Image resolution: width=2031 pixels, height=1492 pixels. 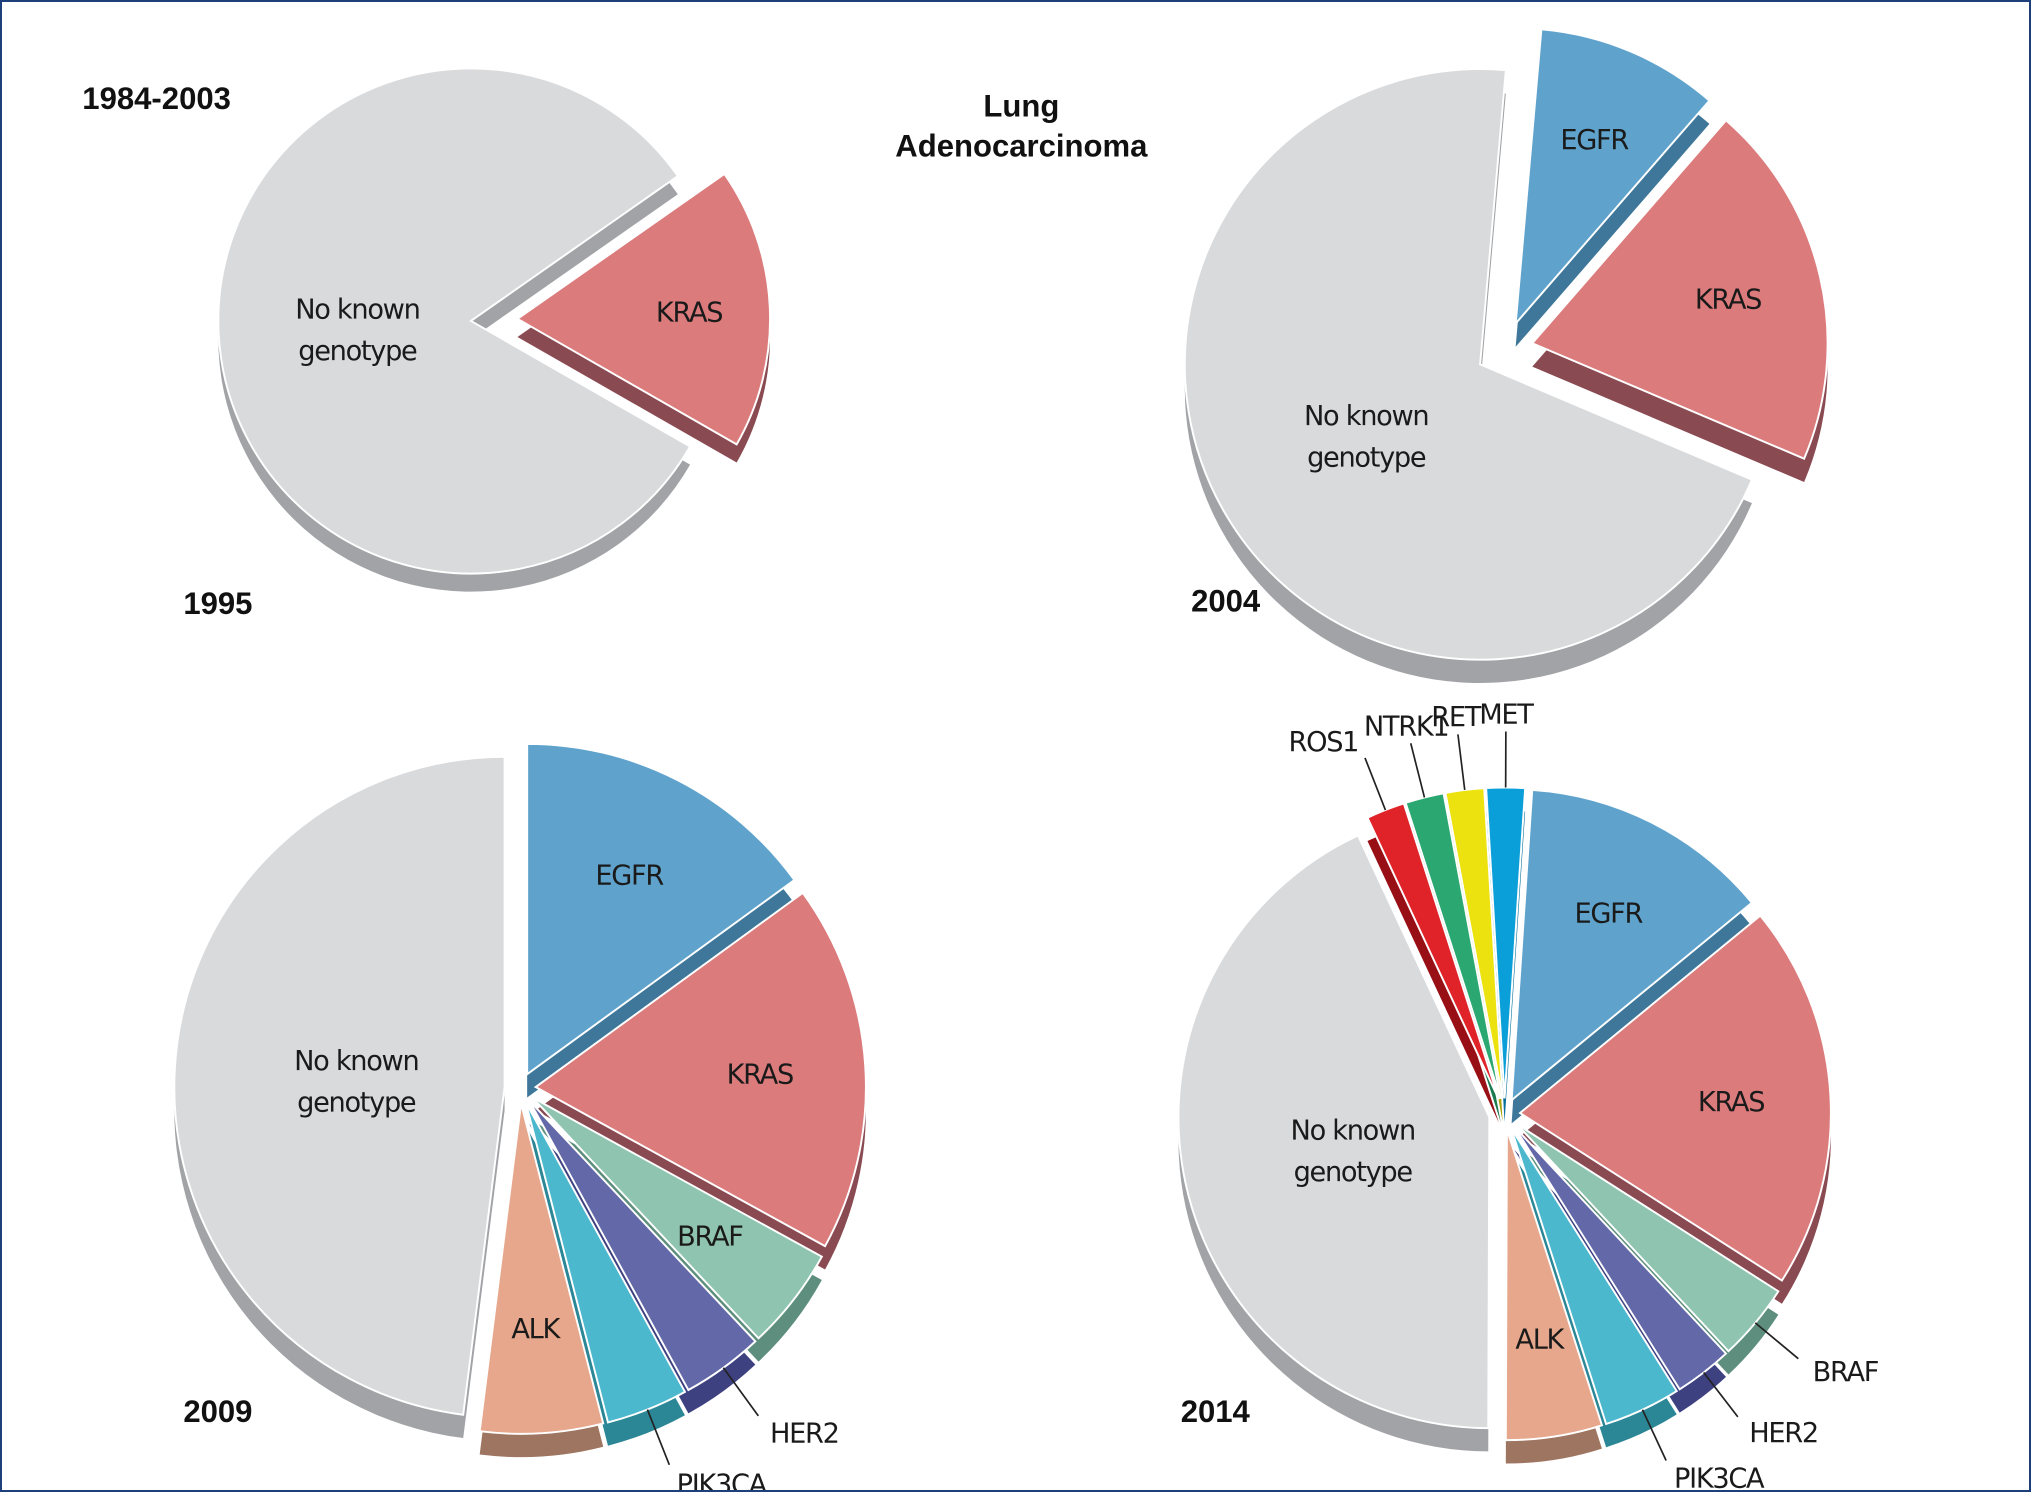 I want to click on year-label-2014: 2014, so click(x=1216, y=1411).